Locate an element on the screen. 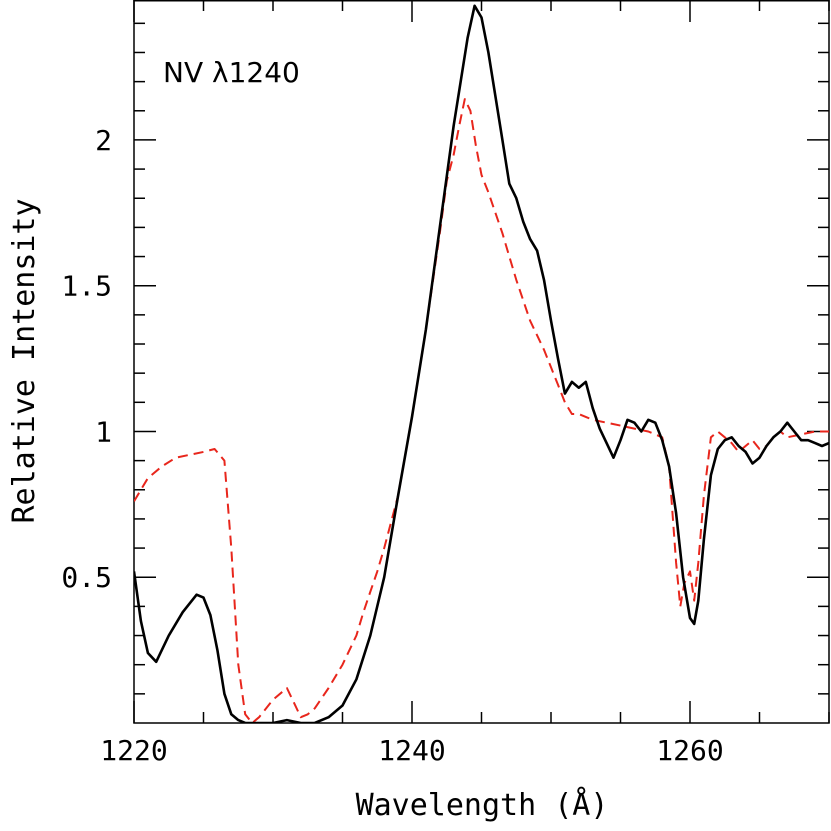 This screenshot has height=831, width=831. y-tick-label: 0.5 is located at coordinates (86, 577).